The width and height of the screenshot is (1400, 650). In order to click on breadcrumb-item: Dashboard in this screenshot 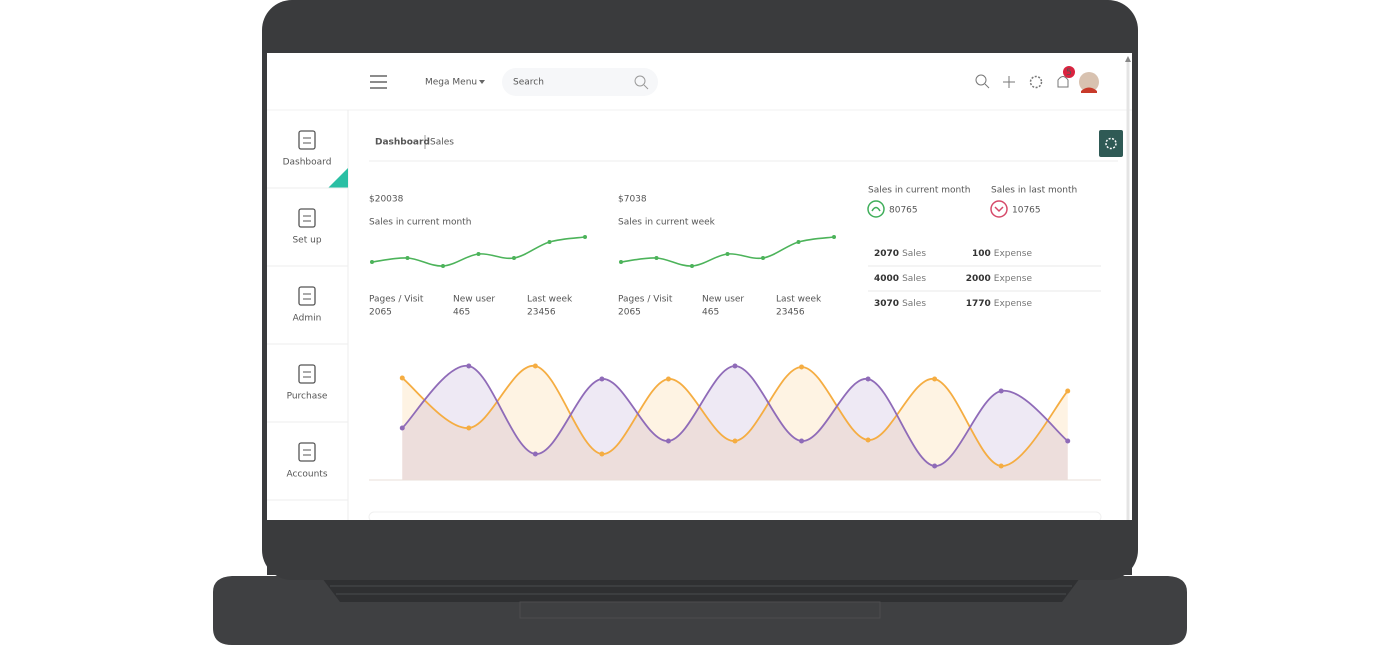, I will do `click(402, 143)`.